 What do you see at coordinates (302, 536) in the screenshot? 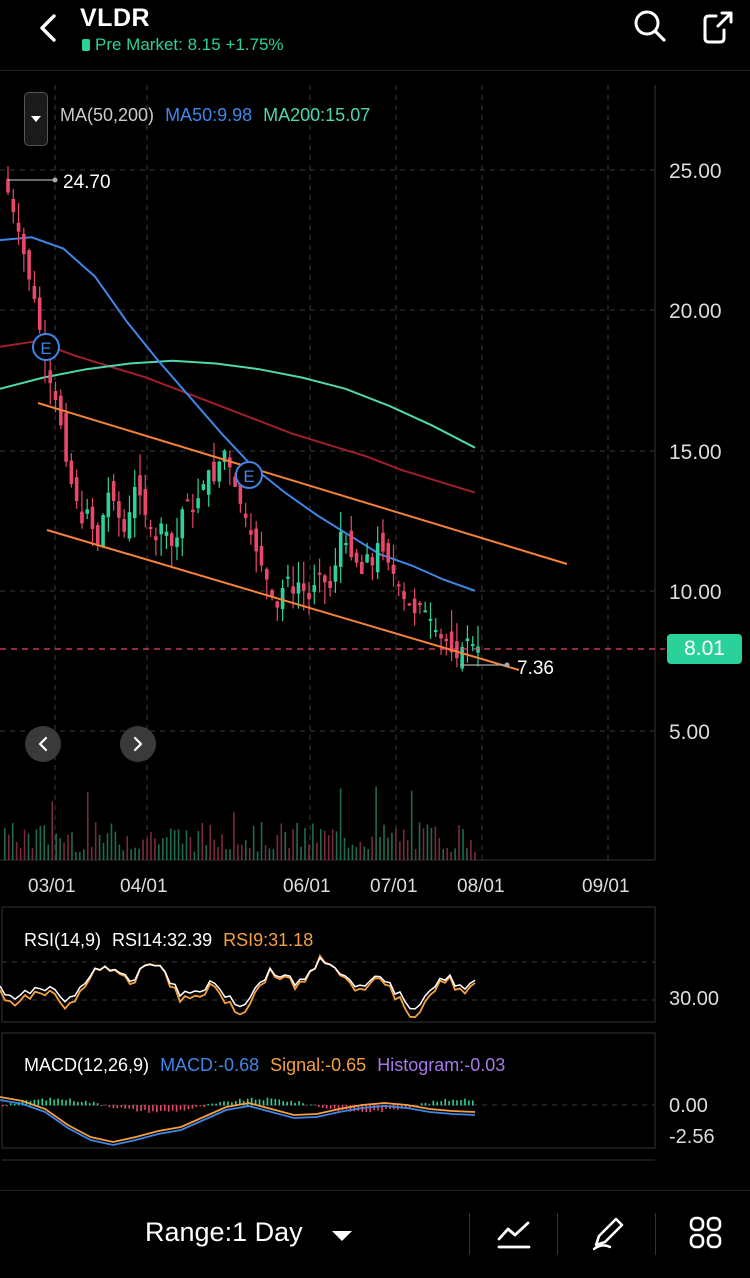
I see `trend-channel` at bounding box center [302, 536].